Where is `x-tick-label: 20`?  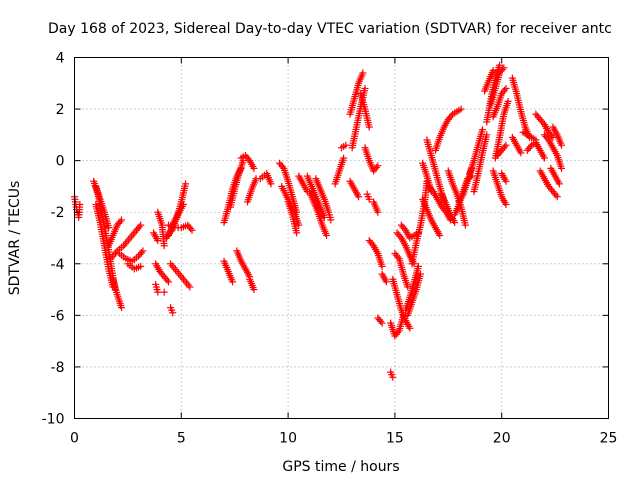 x-tick-label: 20 is located at coordinates (502, 439).